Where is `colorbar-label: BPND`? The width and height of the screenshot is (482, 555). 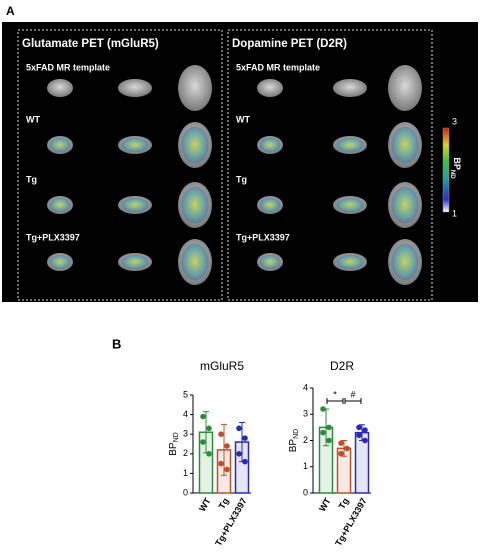 colorbar-label: BPND is located at coordinates (455, 168).